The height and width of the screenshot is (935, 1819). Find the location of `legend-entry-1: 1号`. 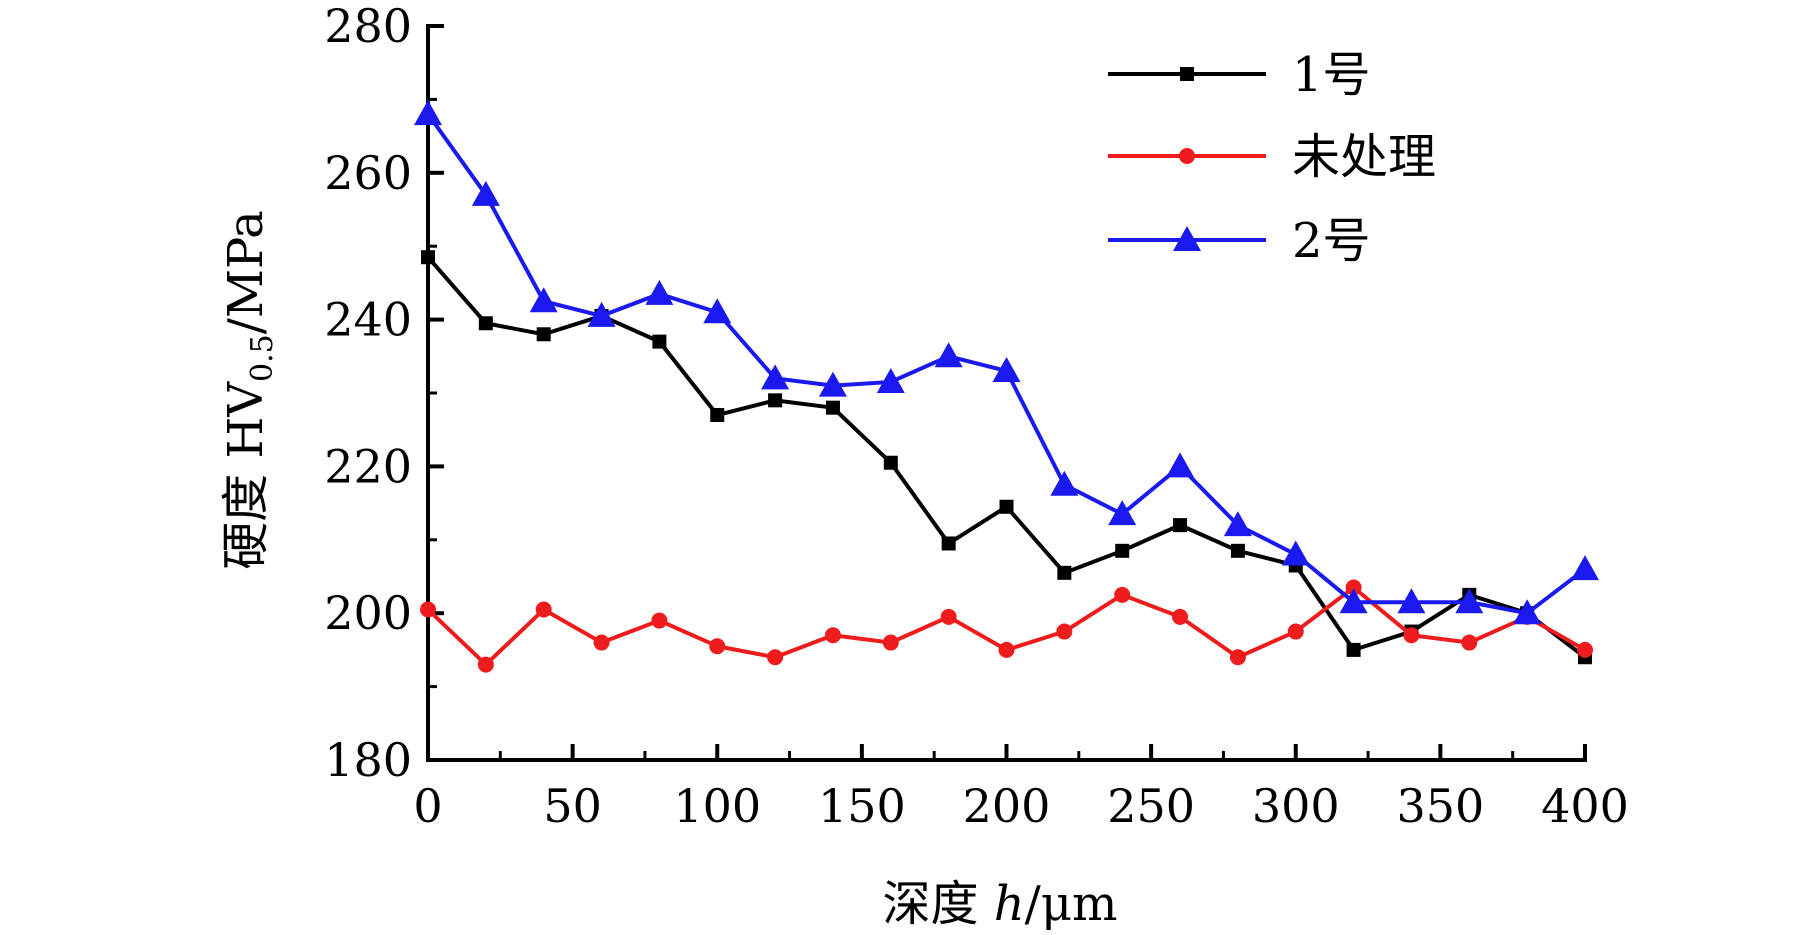

legend-entry-1: 1号 is located at coordinates (1239, 75).